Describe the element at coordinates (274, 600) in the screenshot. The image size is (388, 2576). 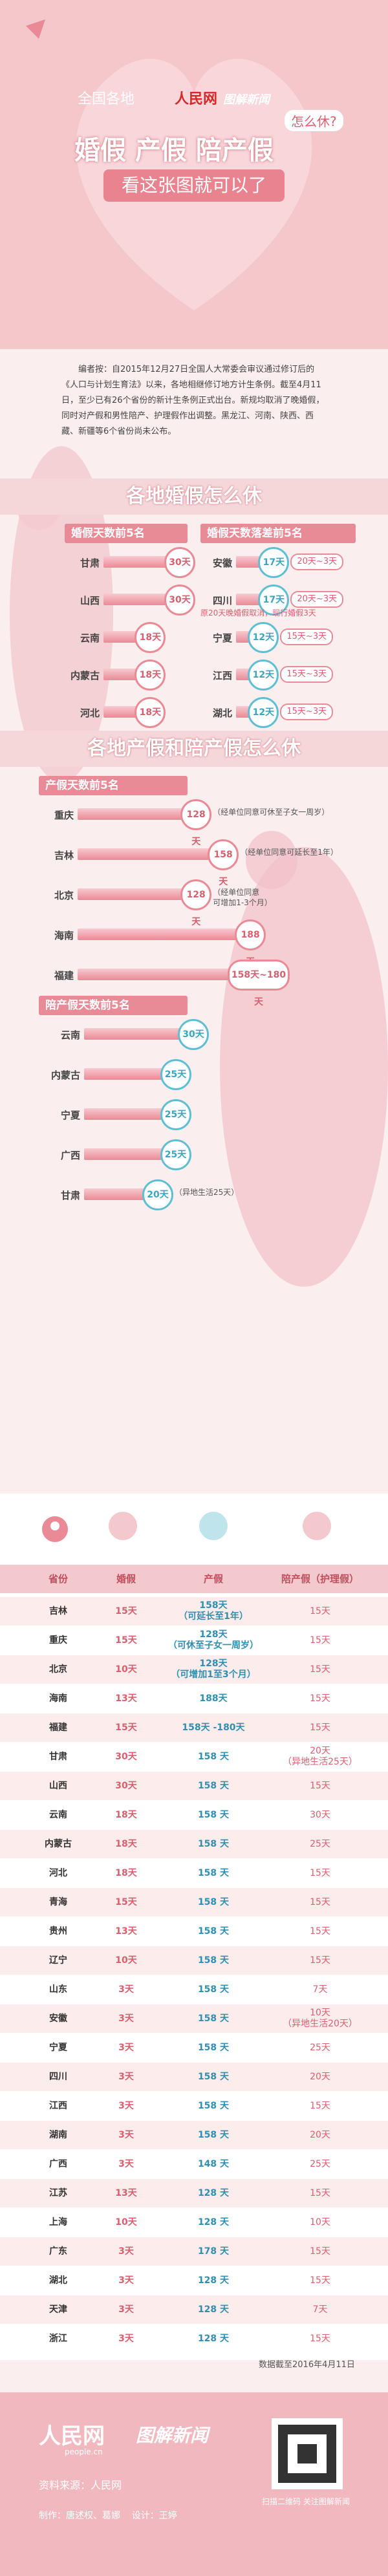
I see `badge: 17天` at that location.